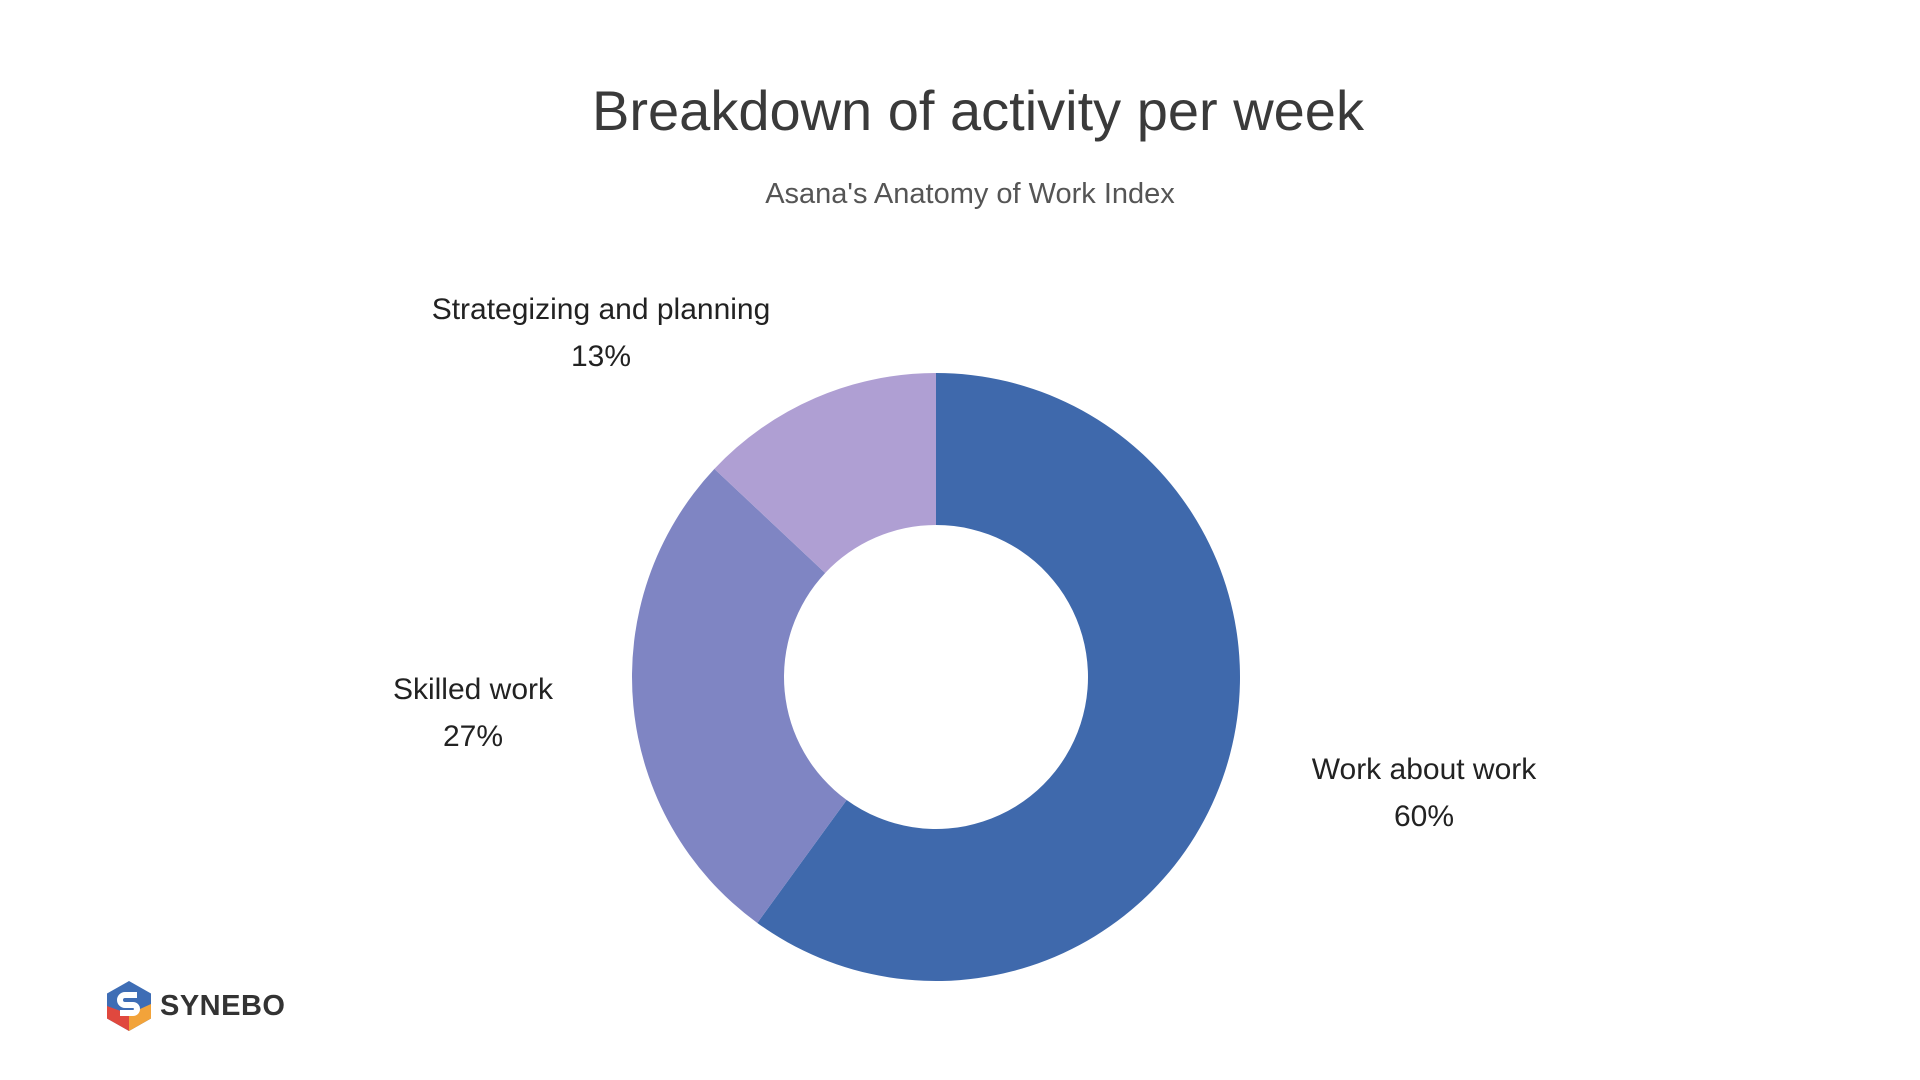  I want to click on synebo-logo: SYNEBO, so click(195, 1006).